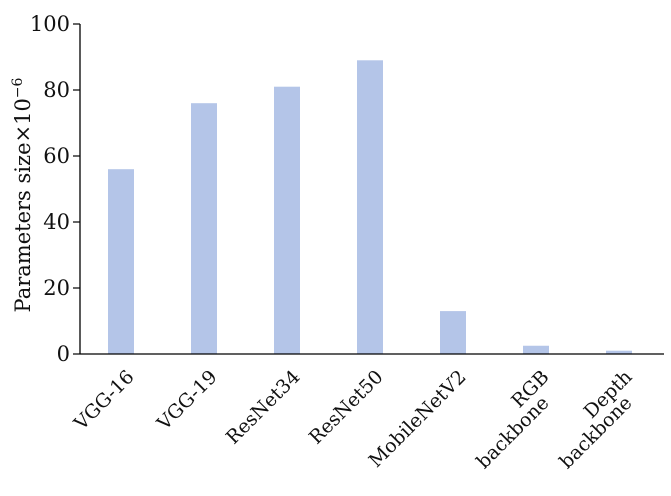 This screenshot has width=671, height=496. I want to click on bar-depth-backbone, so click(619, 352).